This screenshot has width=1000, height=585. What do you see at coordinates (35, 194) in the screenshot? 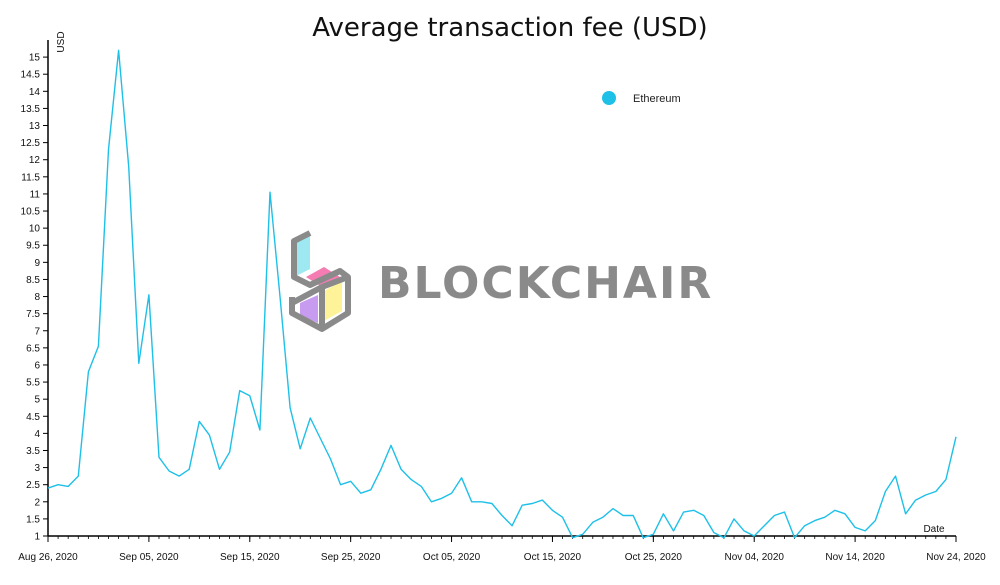
I see `y-tick-label: 11` at bounding box center [35, 194].